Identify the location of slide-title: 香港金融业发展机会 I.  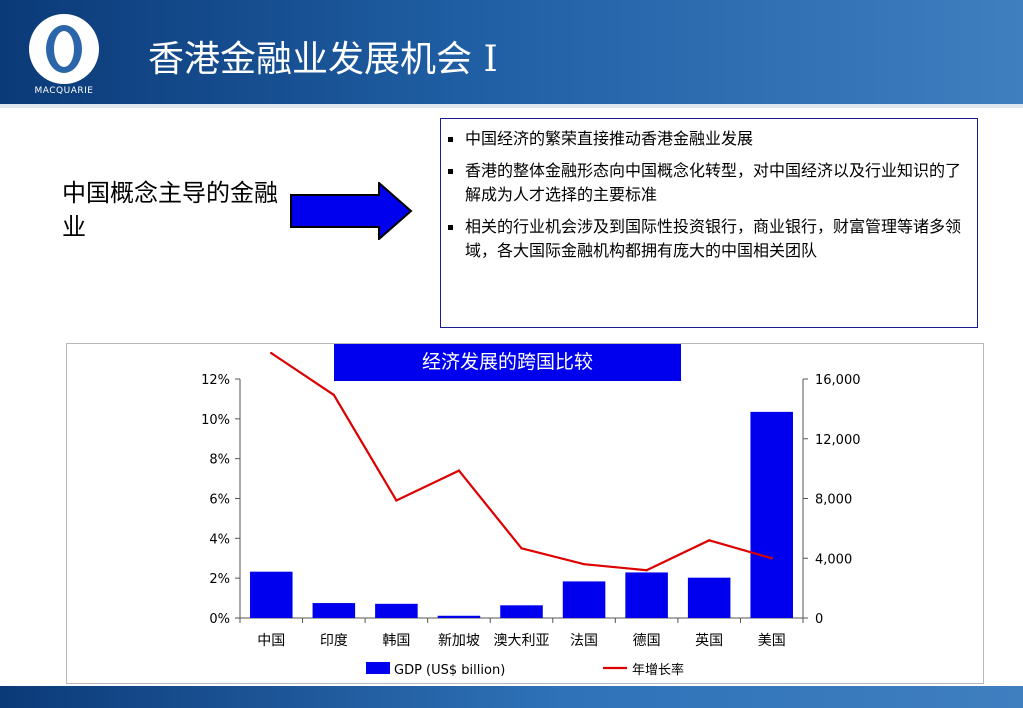
(323, 59).